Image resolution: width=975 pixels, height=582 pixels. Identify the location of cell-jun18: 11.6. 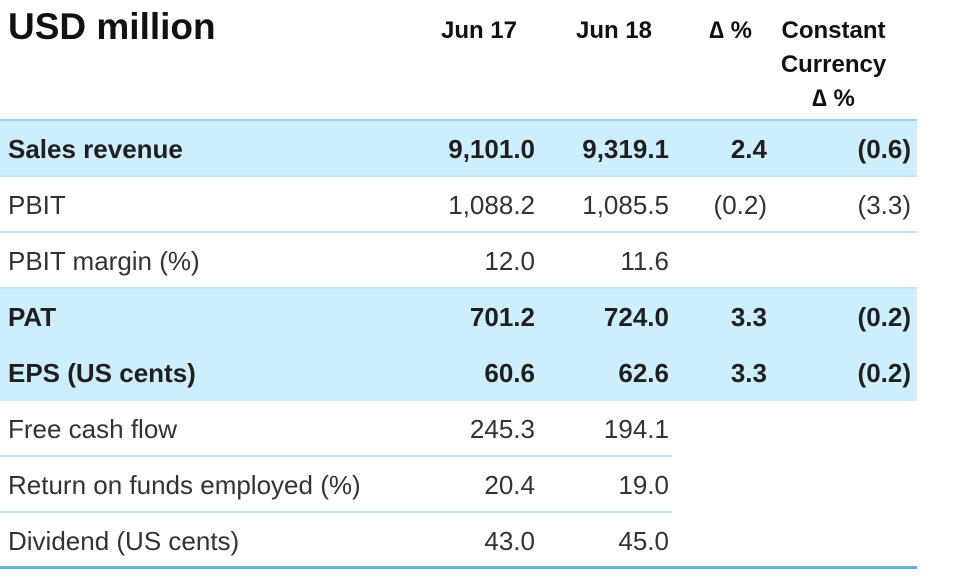
(644, 261).